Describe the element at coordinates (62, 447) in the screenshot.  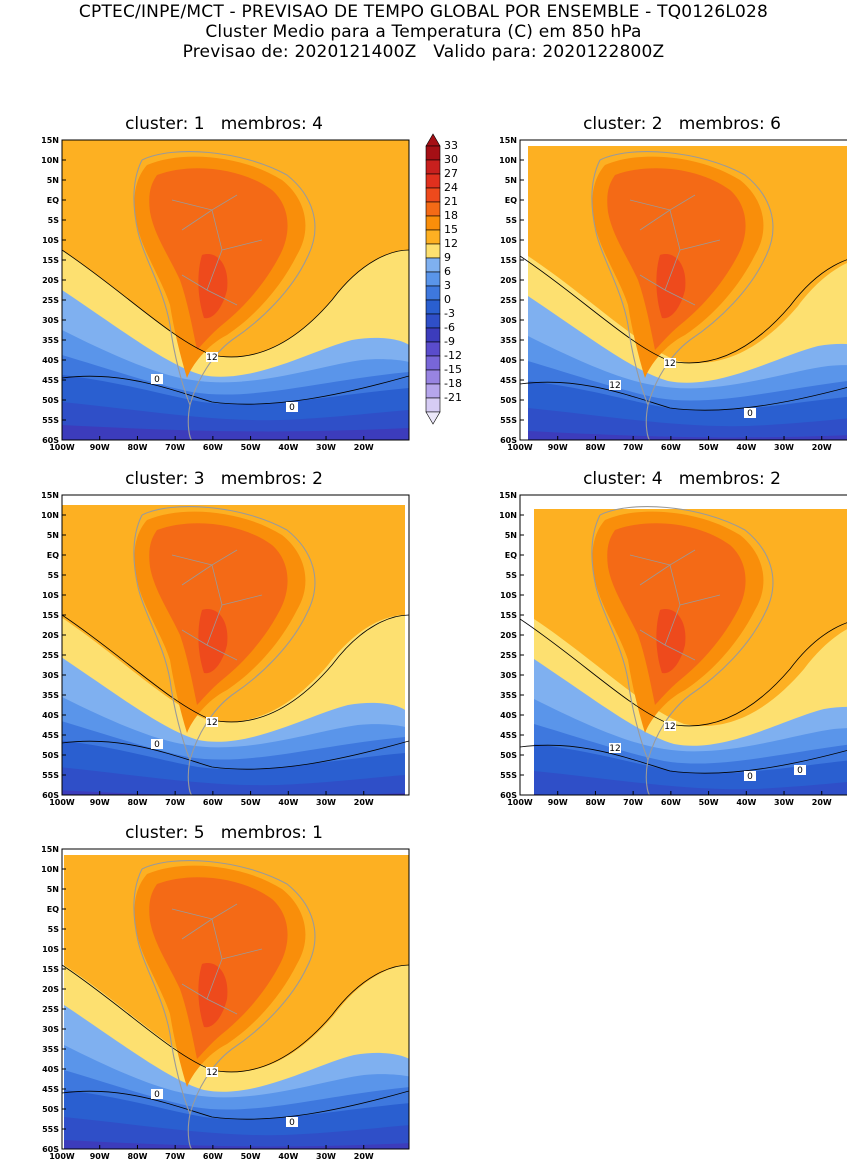
I see `lon-tick-label: 100W` at that location.